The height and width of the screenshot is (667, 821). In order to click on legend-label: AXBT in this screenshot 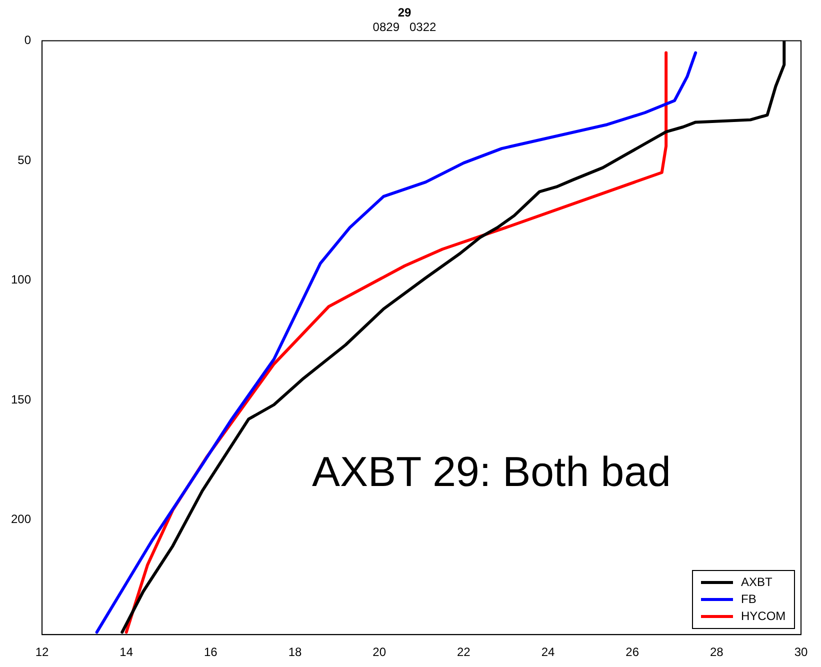, I will do `click(756, 582)`.